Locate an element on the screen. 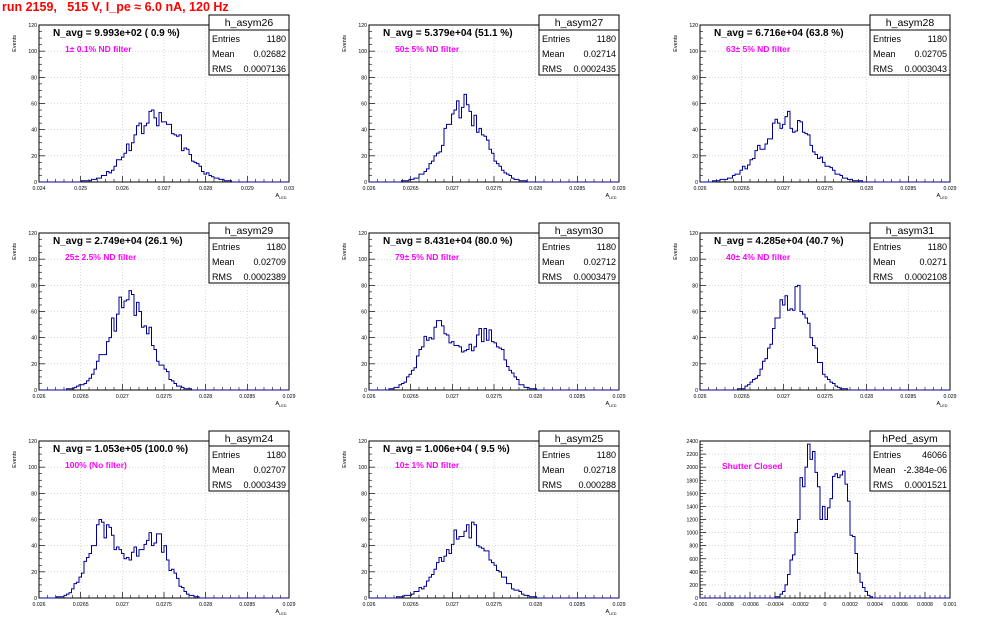 The image size is (996, 622). y-tick-label: 1600 is located at coordinates (692, 494).